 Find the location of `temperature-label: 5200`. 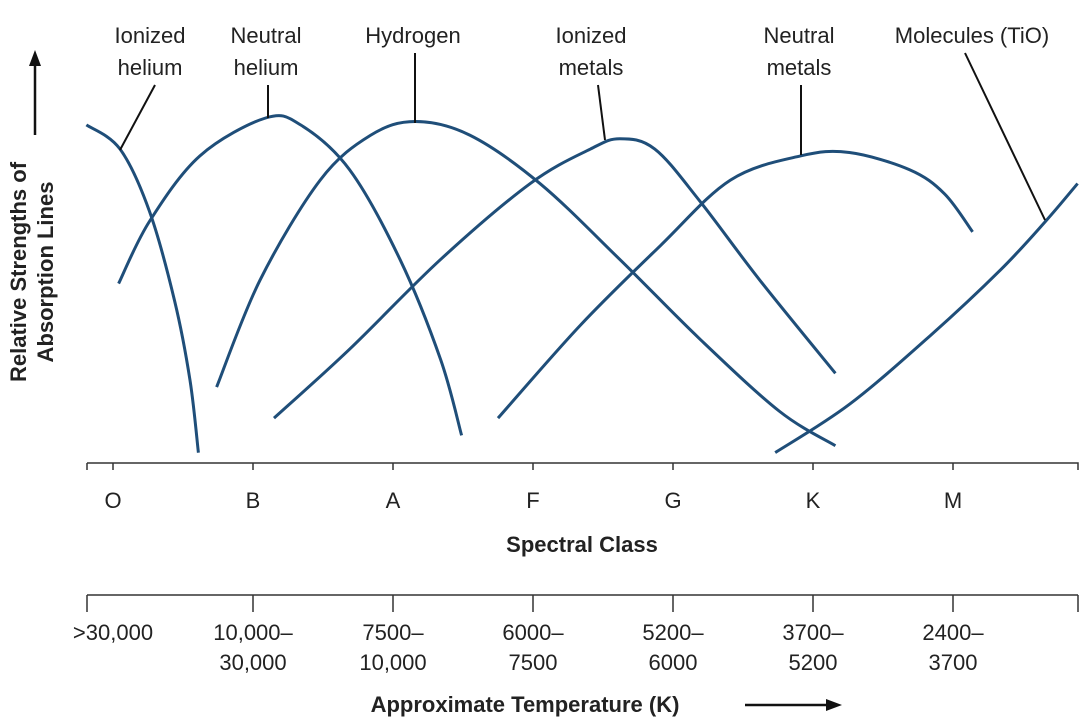

temperature-label: 5200 is located at coordinates (813, 662).